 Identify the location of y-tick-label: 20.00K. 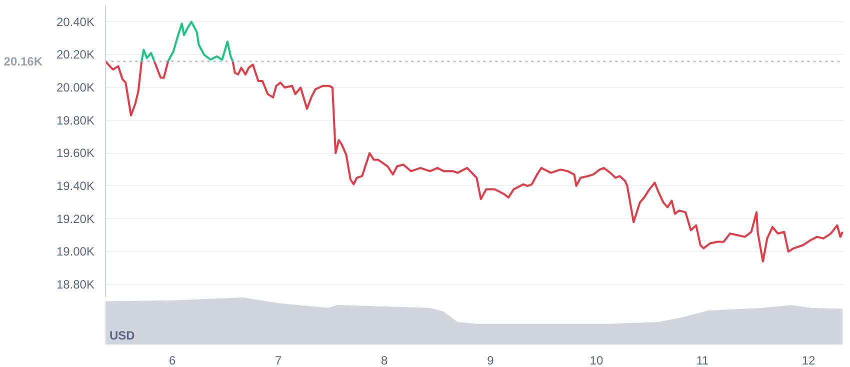
(75, 87).